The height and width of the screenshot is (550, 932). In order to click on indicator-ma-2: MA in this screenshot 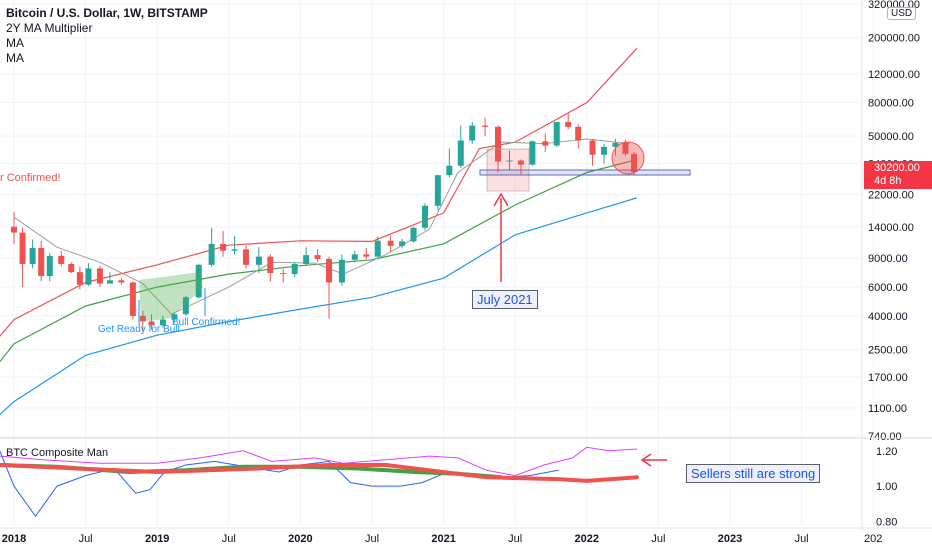, I will do `click(15, 58)`.